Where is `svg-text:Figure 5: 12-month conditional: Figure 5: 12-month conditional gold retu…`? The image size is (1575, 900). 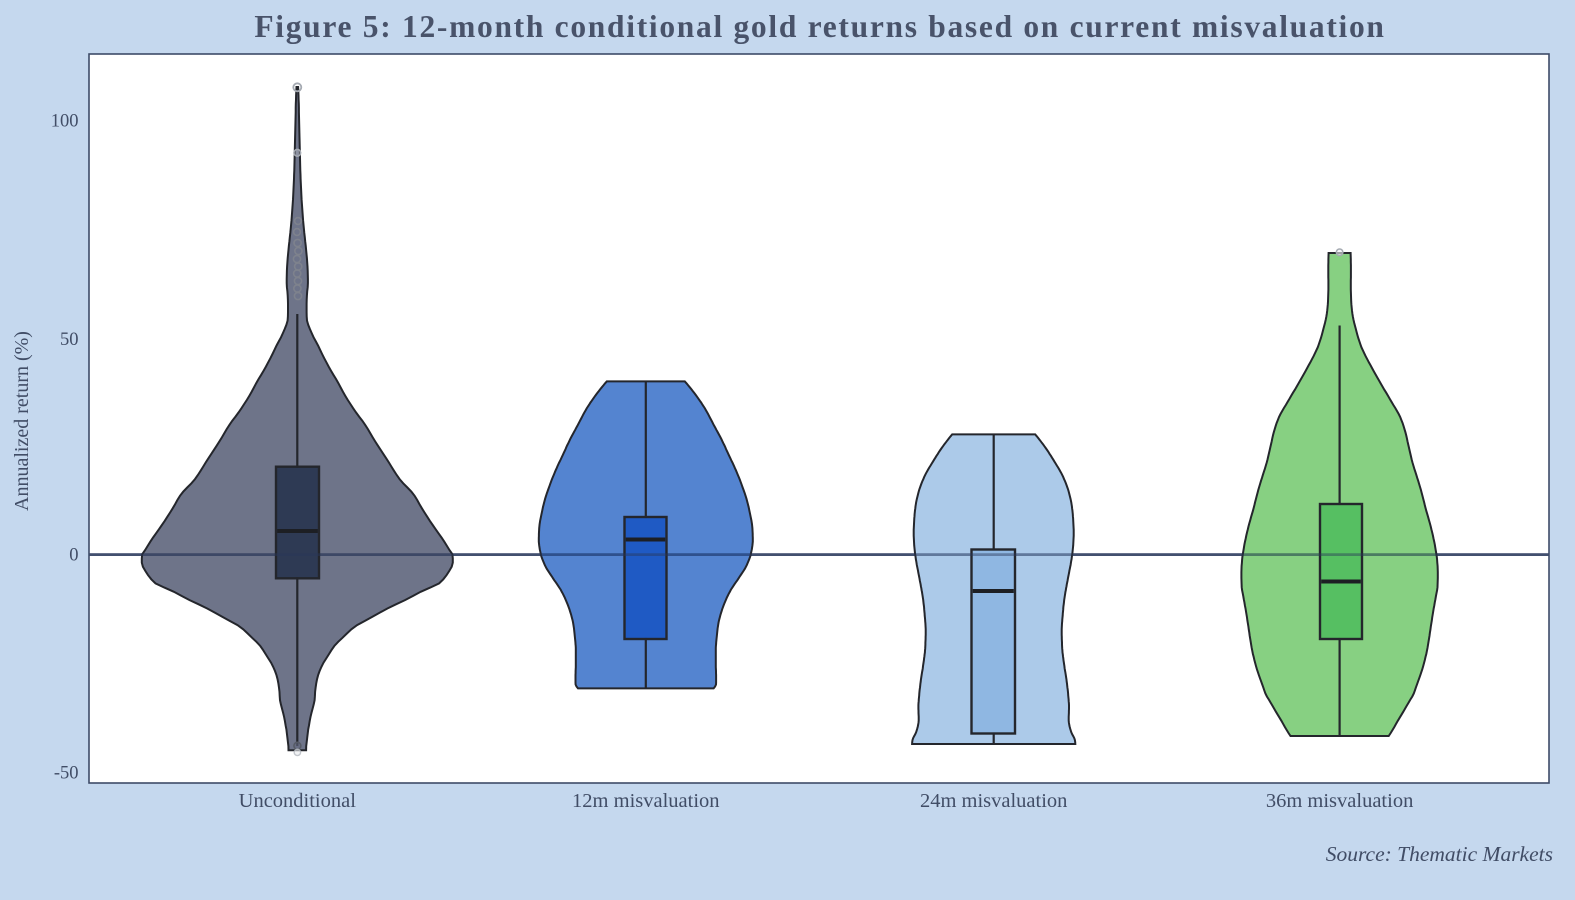 svg-text:Figure 5: 12-month conditional: Figure 5: 12-month conditional gold retu… is located at coordinates (819, 26).